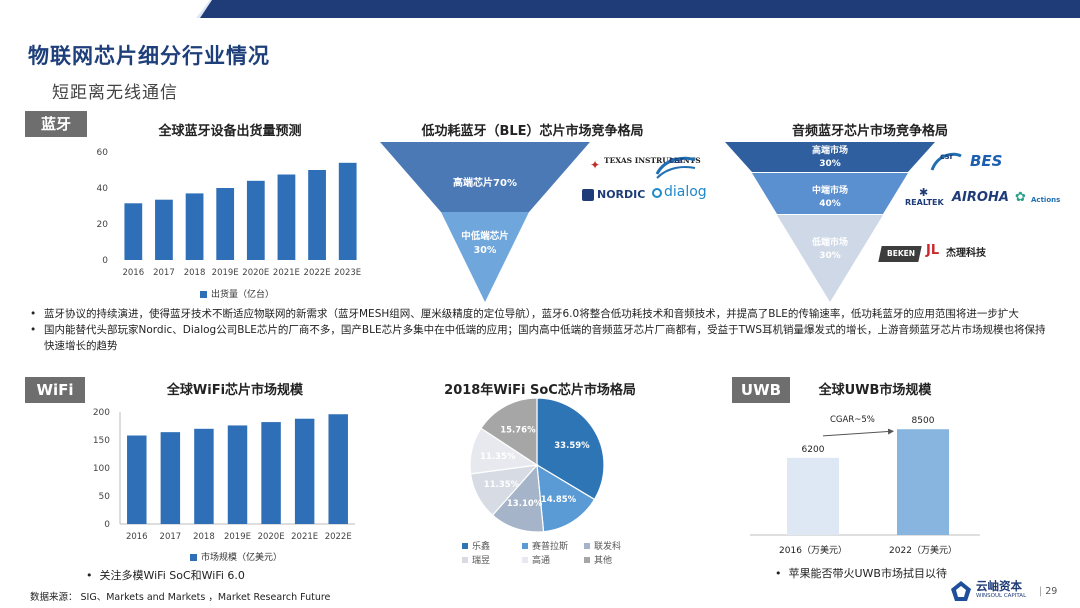 The width and height of the screenshot is (1080, 608). Describe the element at coordinates (933, 250) in the screenshot. I see `jieli-mark-icon: JL` at that location.